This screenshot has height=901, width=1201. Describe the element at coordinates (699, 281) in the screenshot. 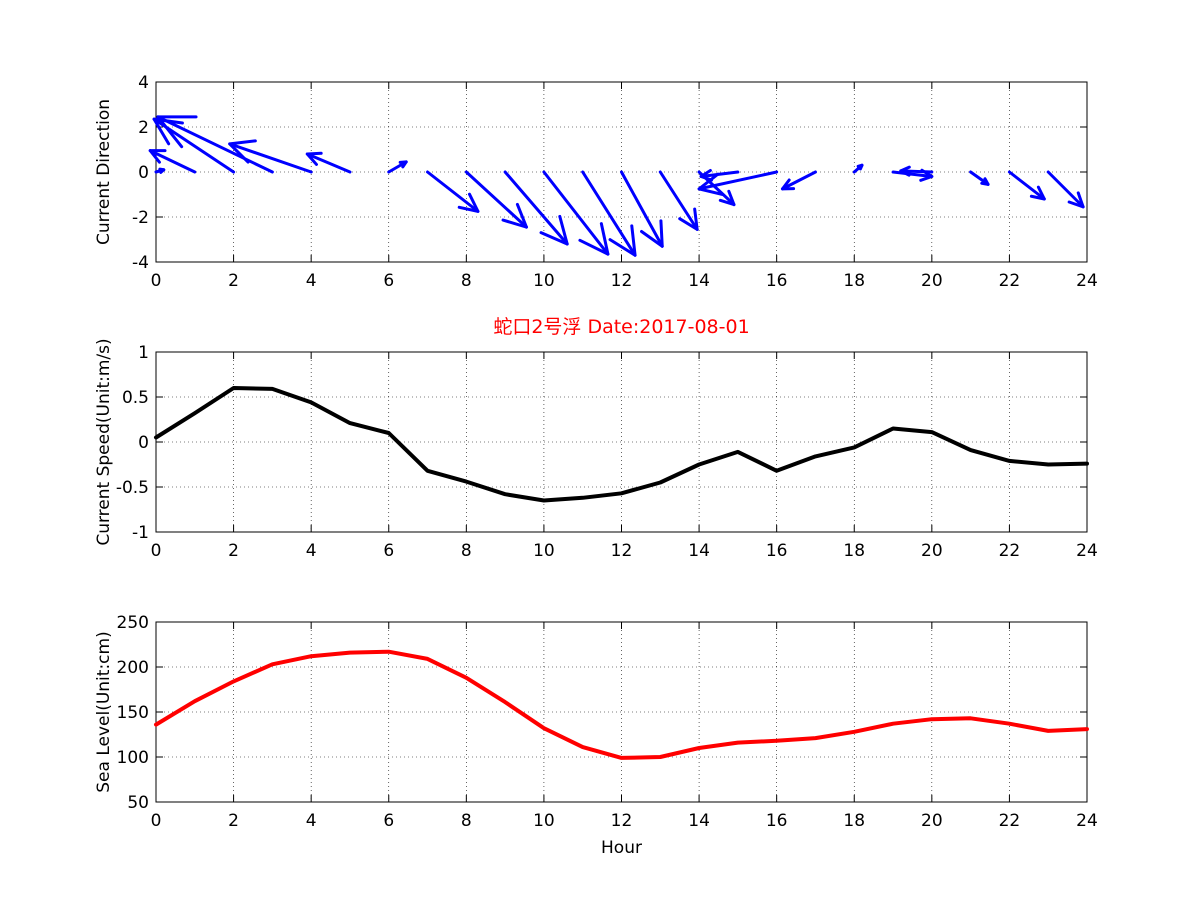

I see `current-direction-x-tick-label: 14` at that location.